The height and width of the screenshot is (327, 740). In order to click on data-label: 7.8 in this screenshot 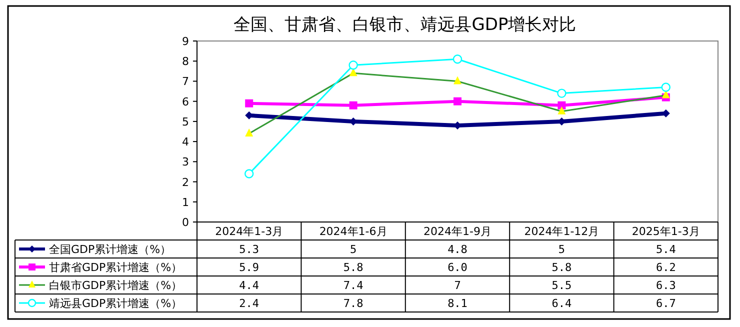, I will do `click(353, 303)`.